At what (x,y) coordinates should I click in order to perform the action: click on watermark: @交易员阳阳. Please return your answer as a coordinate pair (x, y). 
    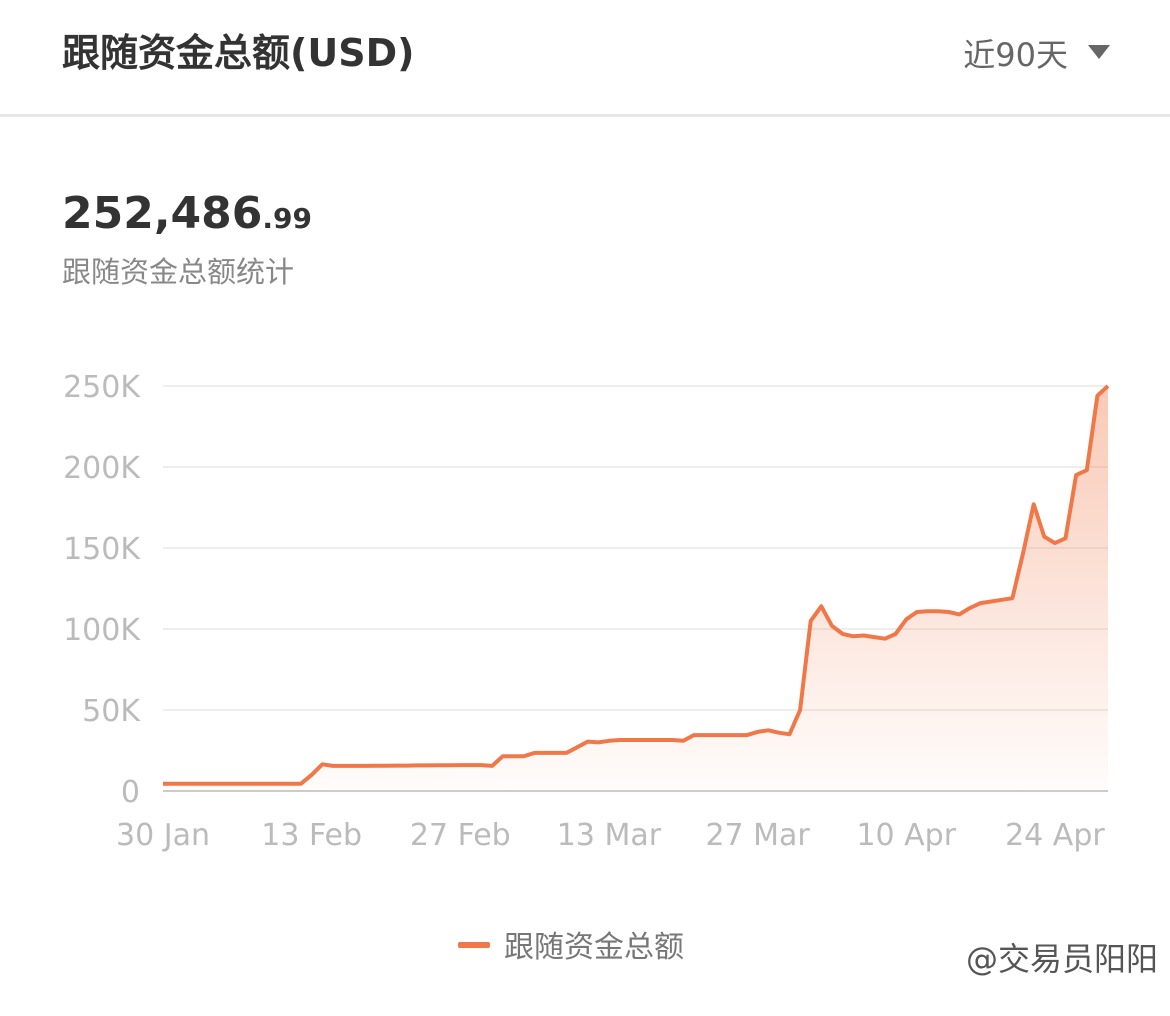
    Looking at the image, I should click on (1062, 959).